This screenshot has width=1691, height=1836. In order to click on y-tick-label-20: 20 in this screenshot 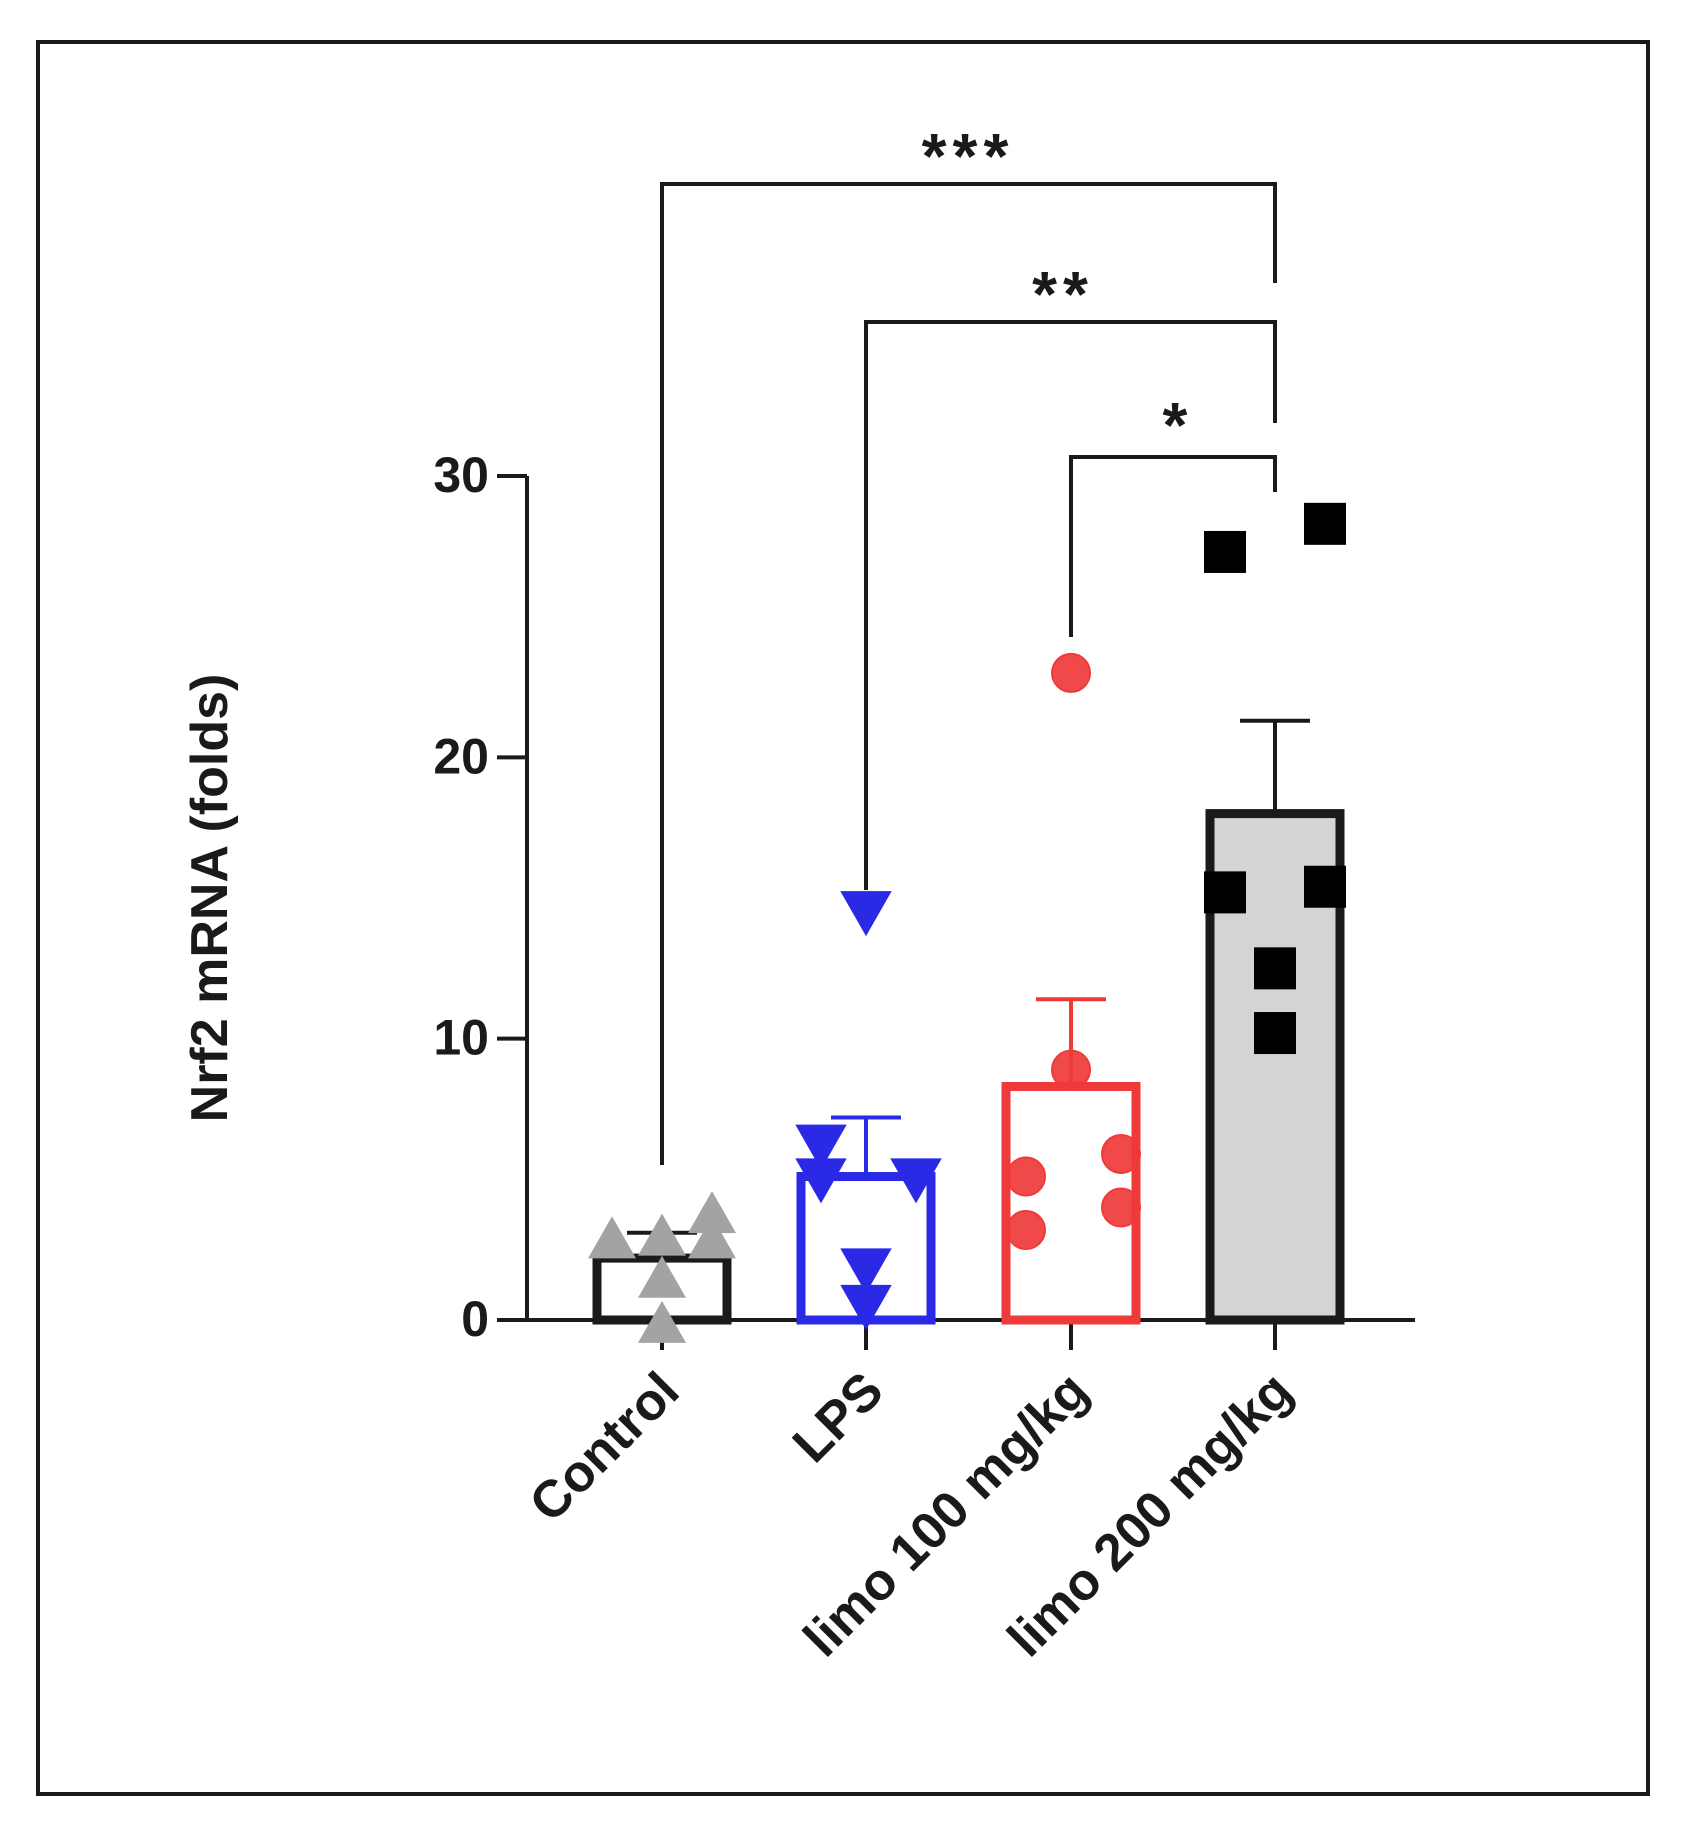, I will do `click(461, 756)`.